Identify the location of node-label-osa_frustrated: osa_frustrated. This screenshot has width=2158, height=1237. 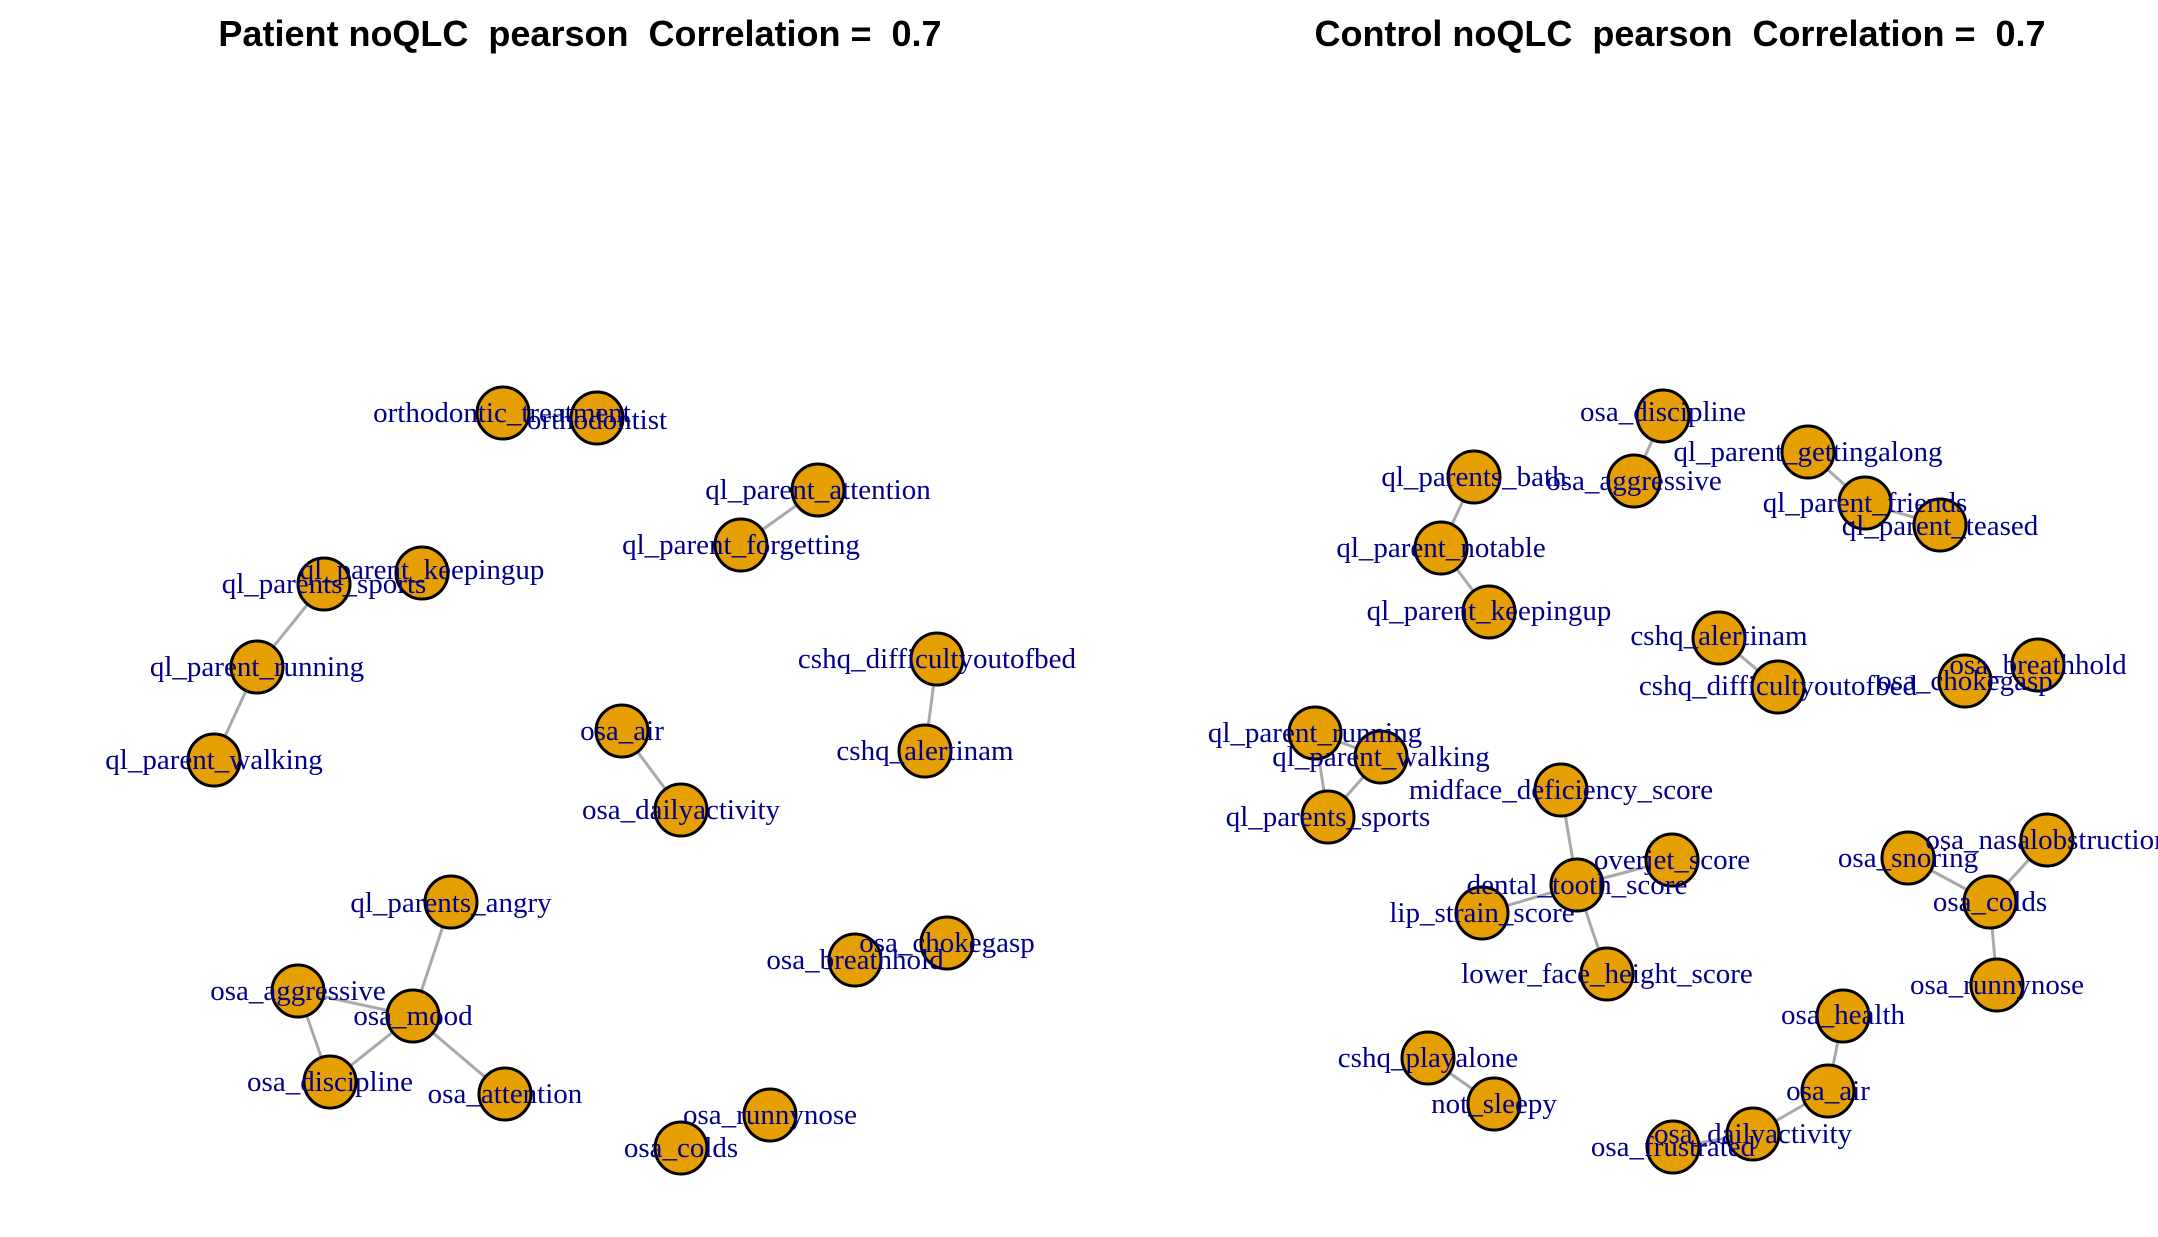
(1673, 1147).